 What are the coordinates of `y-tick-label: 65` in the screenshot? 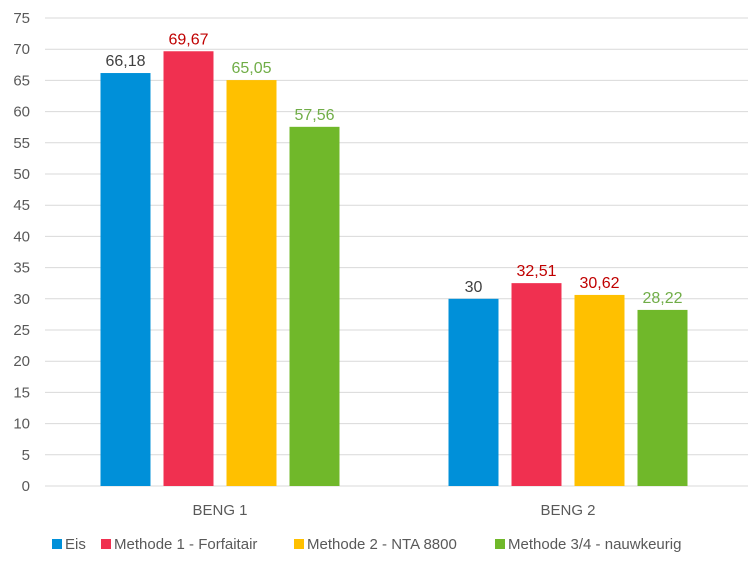 It's located at (21, 80).